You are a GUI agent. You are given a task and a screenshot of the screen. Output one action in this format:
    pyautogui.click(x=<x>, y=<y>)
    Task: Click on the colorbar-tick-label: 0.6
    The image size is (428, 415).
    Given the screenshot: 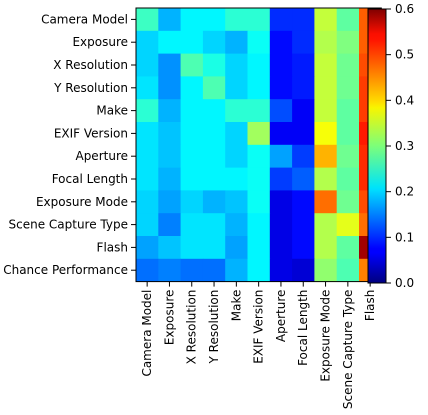 What is the action you would take?
    pyautogui.click(x=404, y=9)
    